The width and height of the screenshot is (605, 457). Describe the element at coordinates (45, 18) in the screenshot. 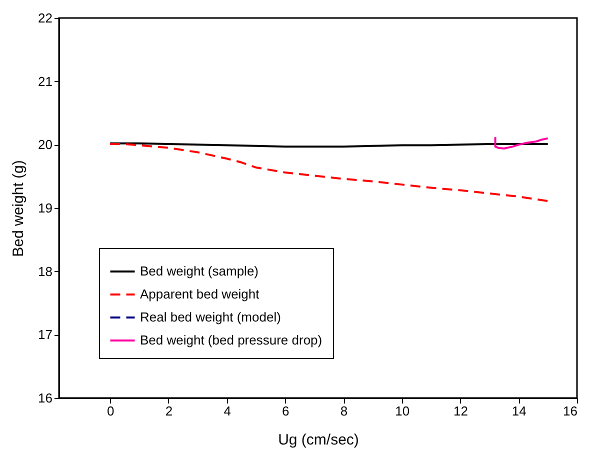

I see `y-tick-label: 22` at that location.